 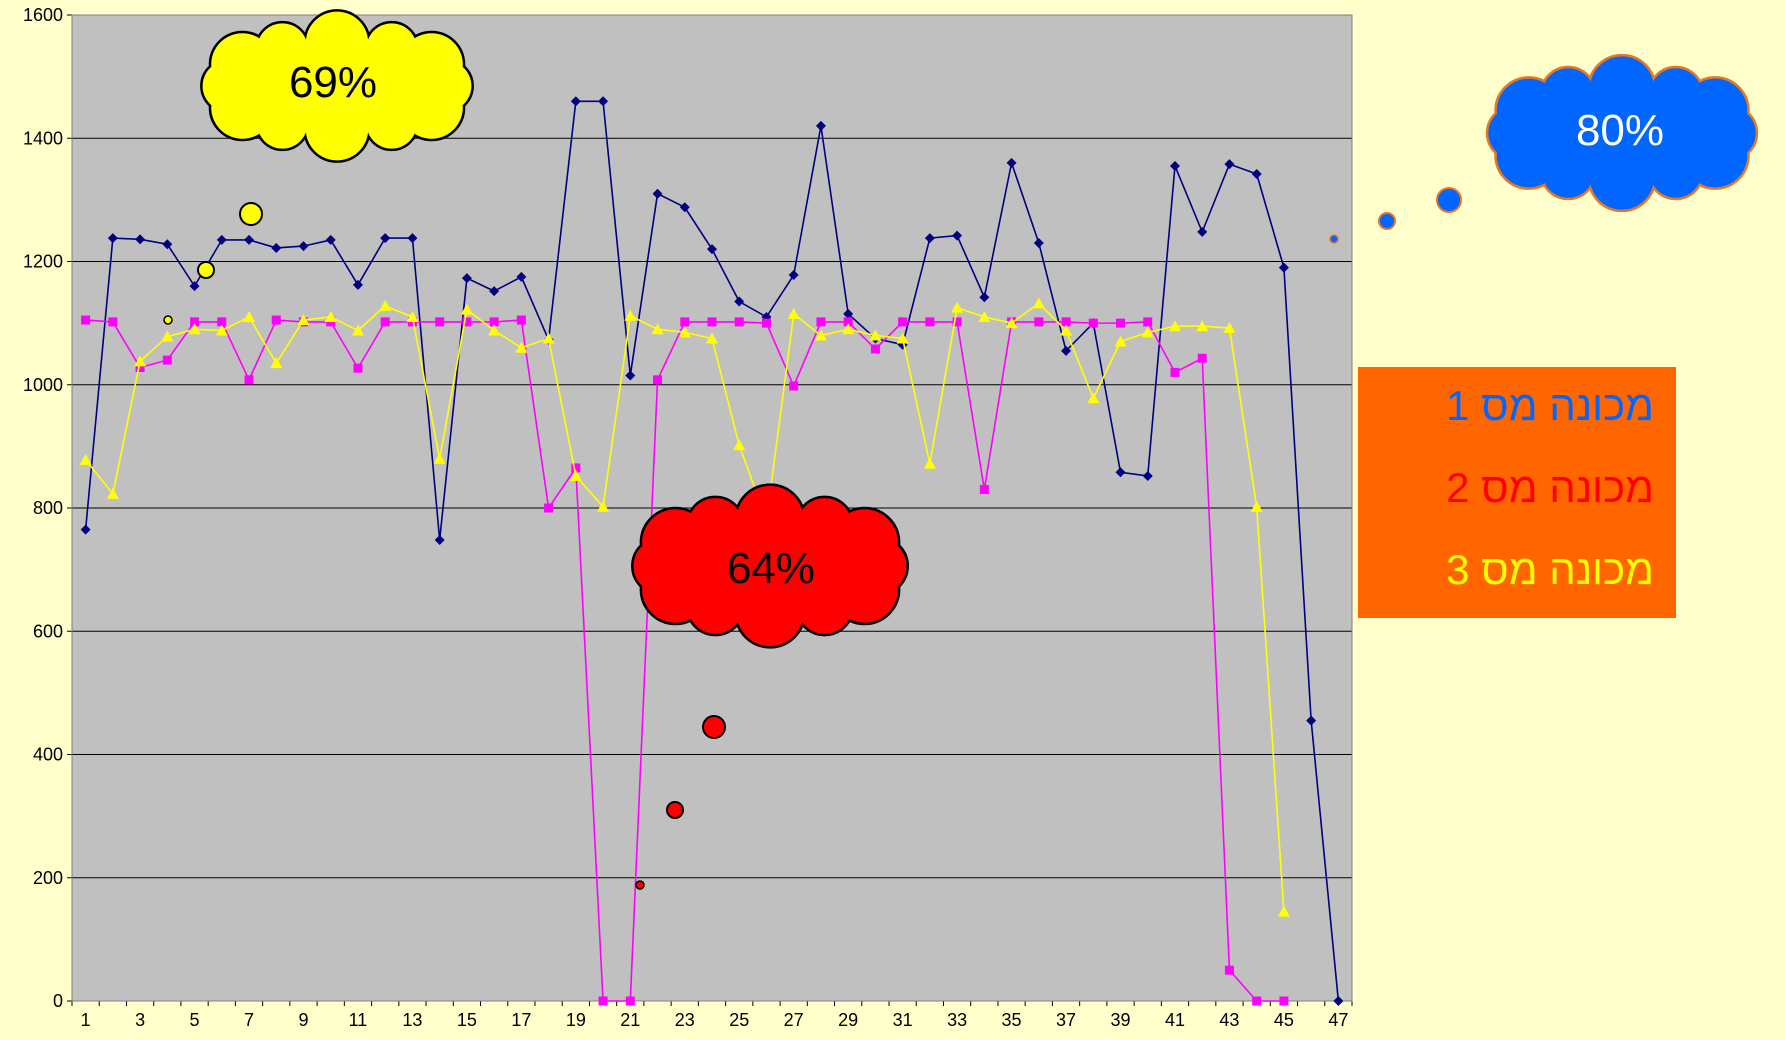 What do you see at coordinates (48, 631) in the screenshot?
I see `y-tick-label: 600` at bounding box center [48, 631].